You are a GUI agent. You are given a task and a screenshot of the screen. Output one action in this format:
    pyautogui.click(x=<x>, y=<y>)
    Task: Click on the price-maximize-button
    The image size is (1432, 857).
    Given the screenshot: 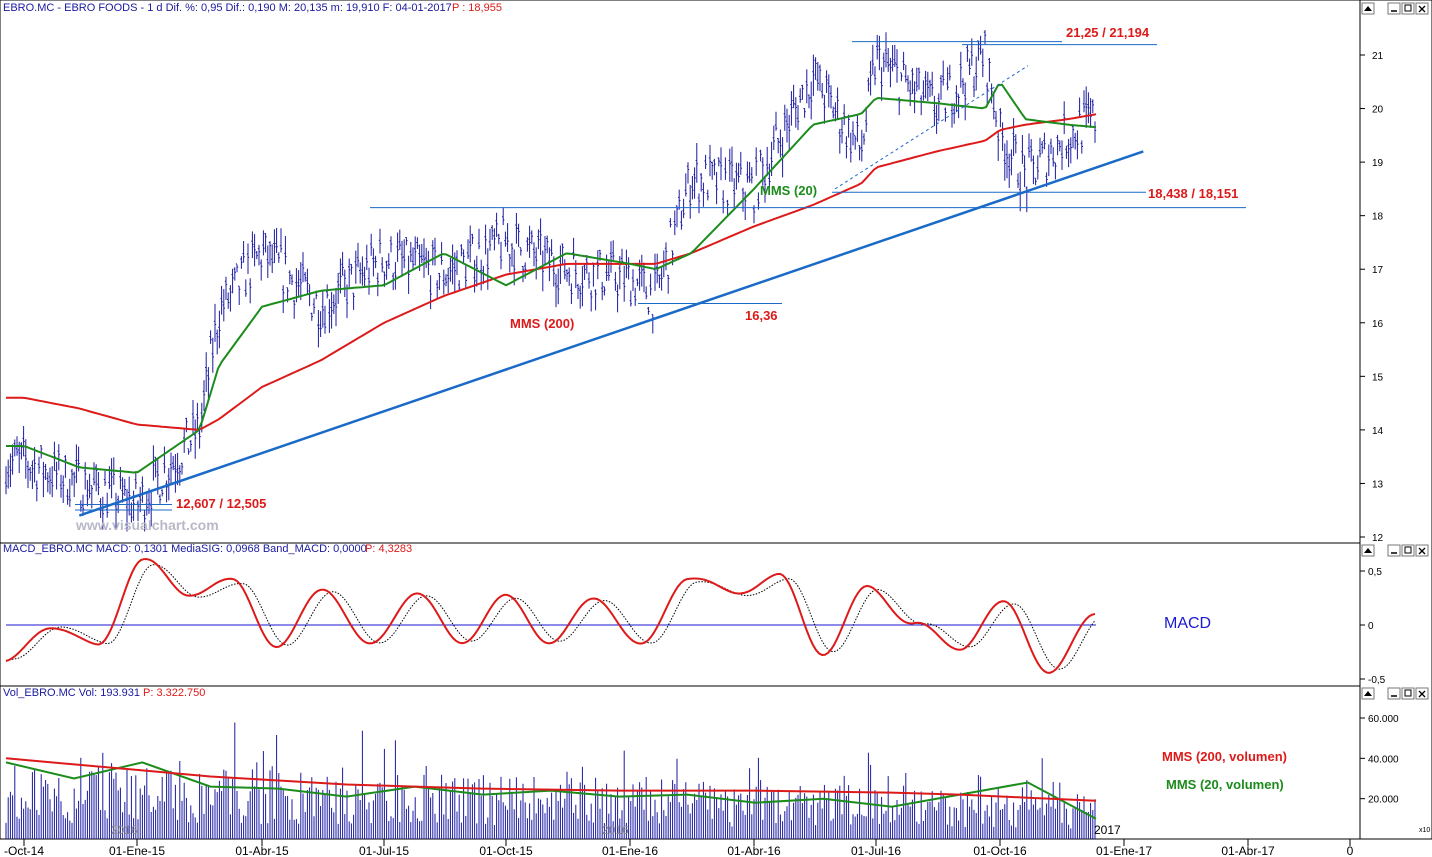 What is the action you would take?
    pyautogui.click(x=1408, y=8)
    